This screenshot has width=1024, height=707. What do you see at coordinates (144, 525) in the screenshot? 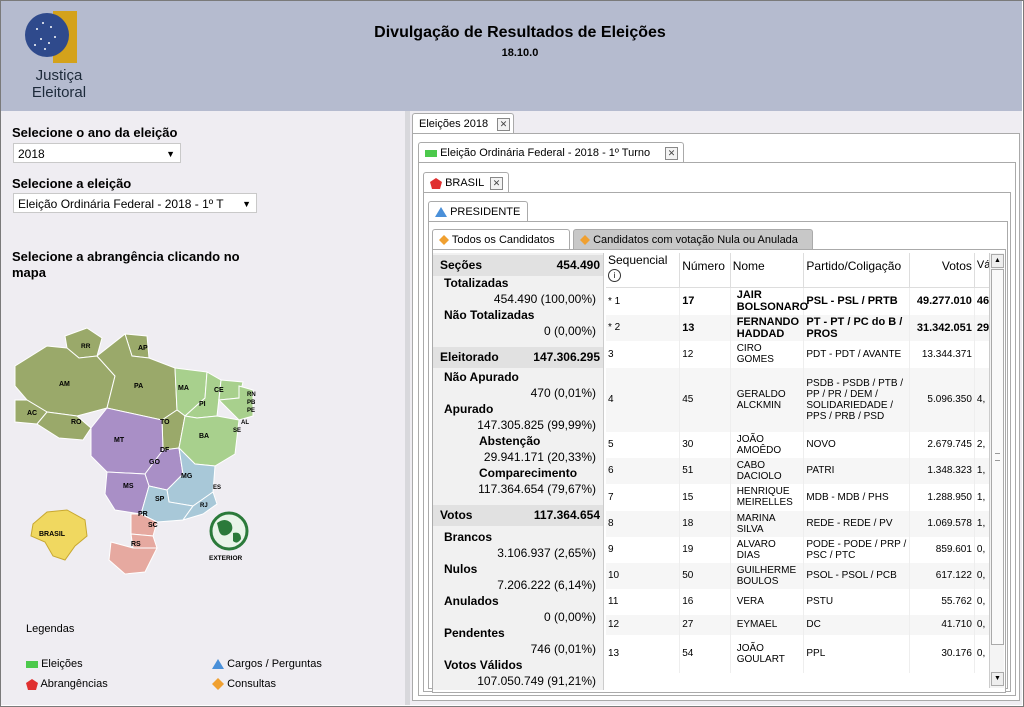
I see `state-pr` at bounding box center [144, 525].